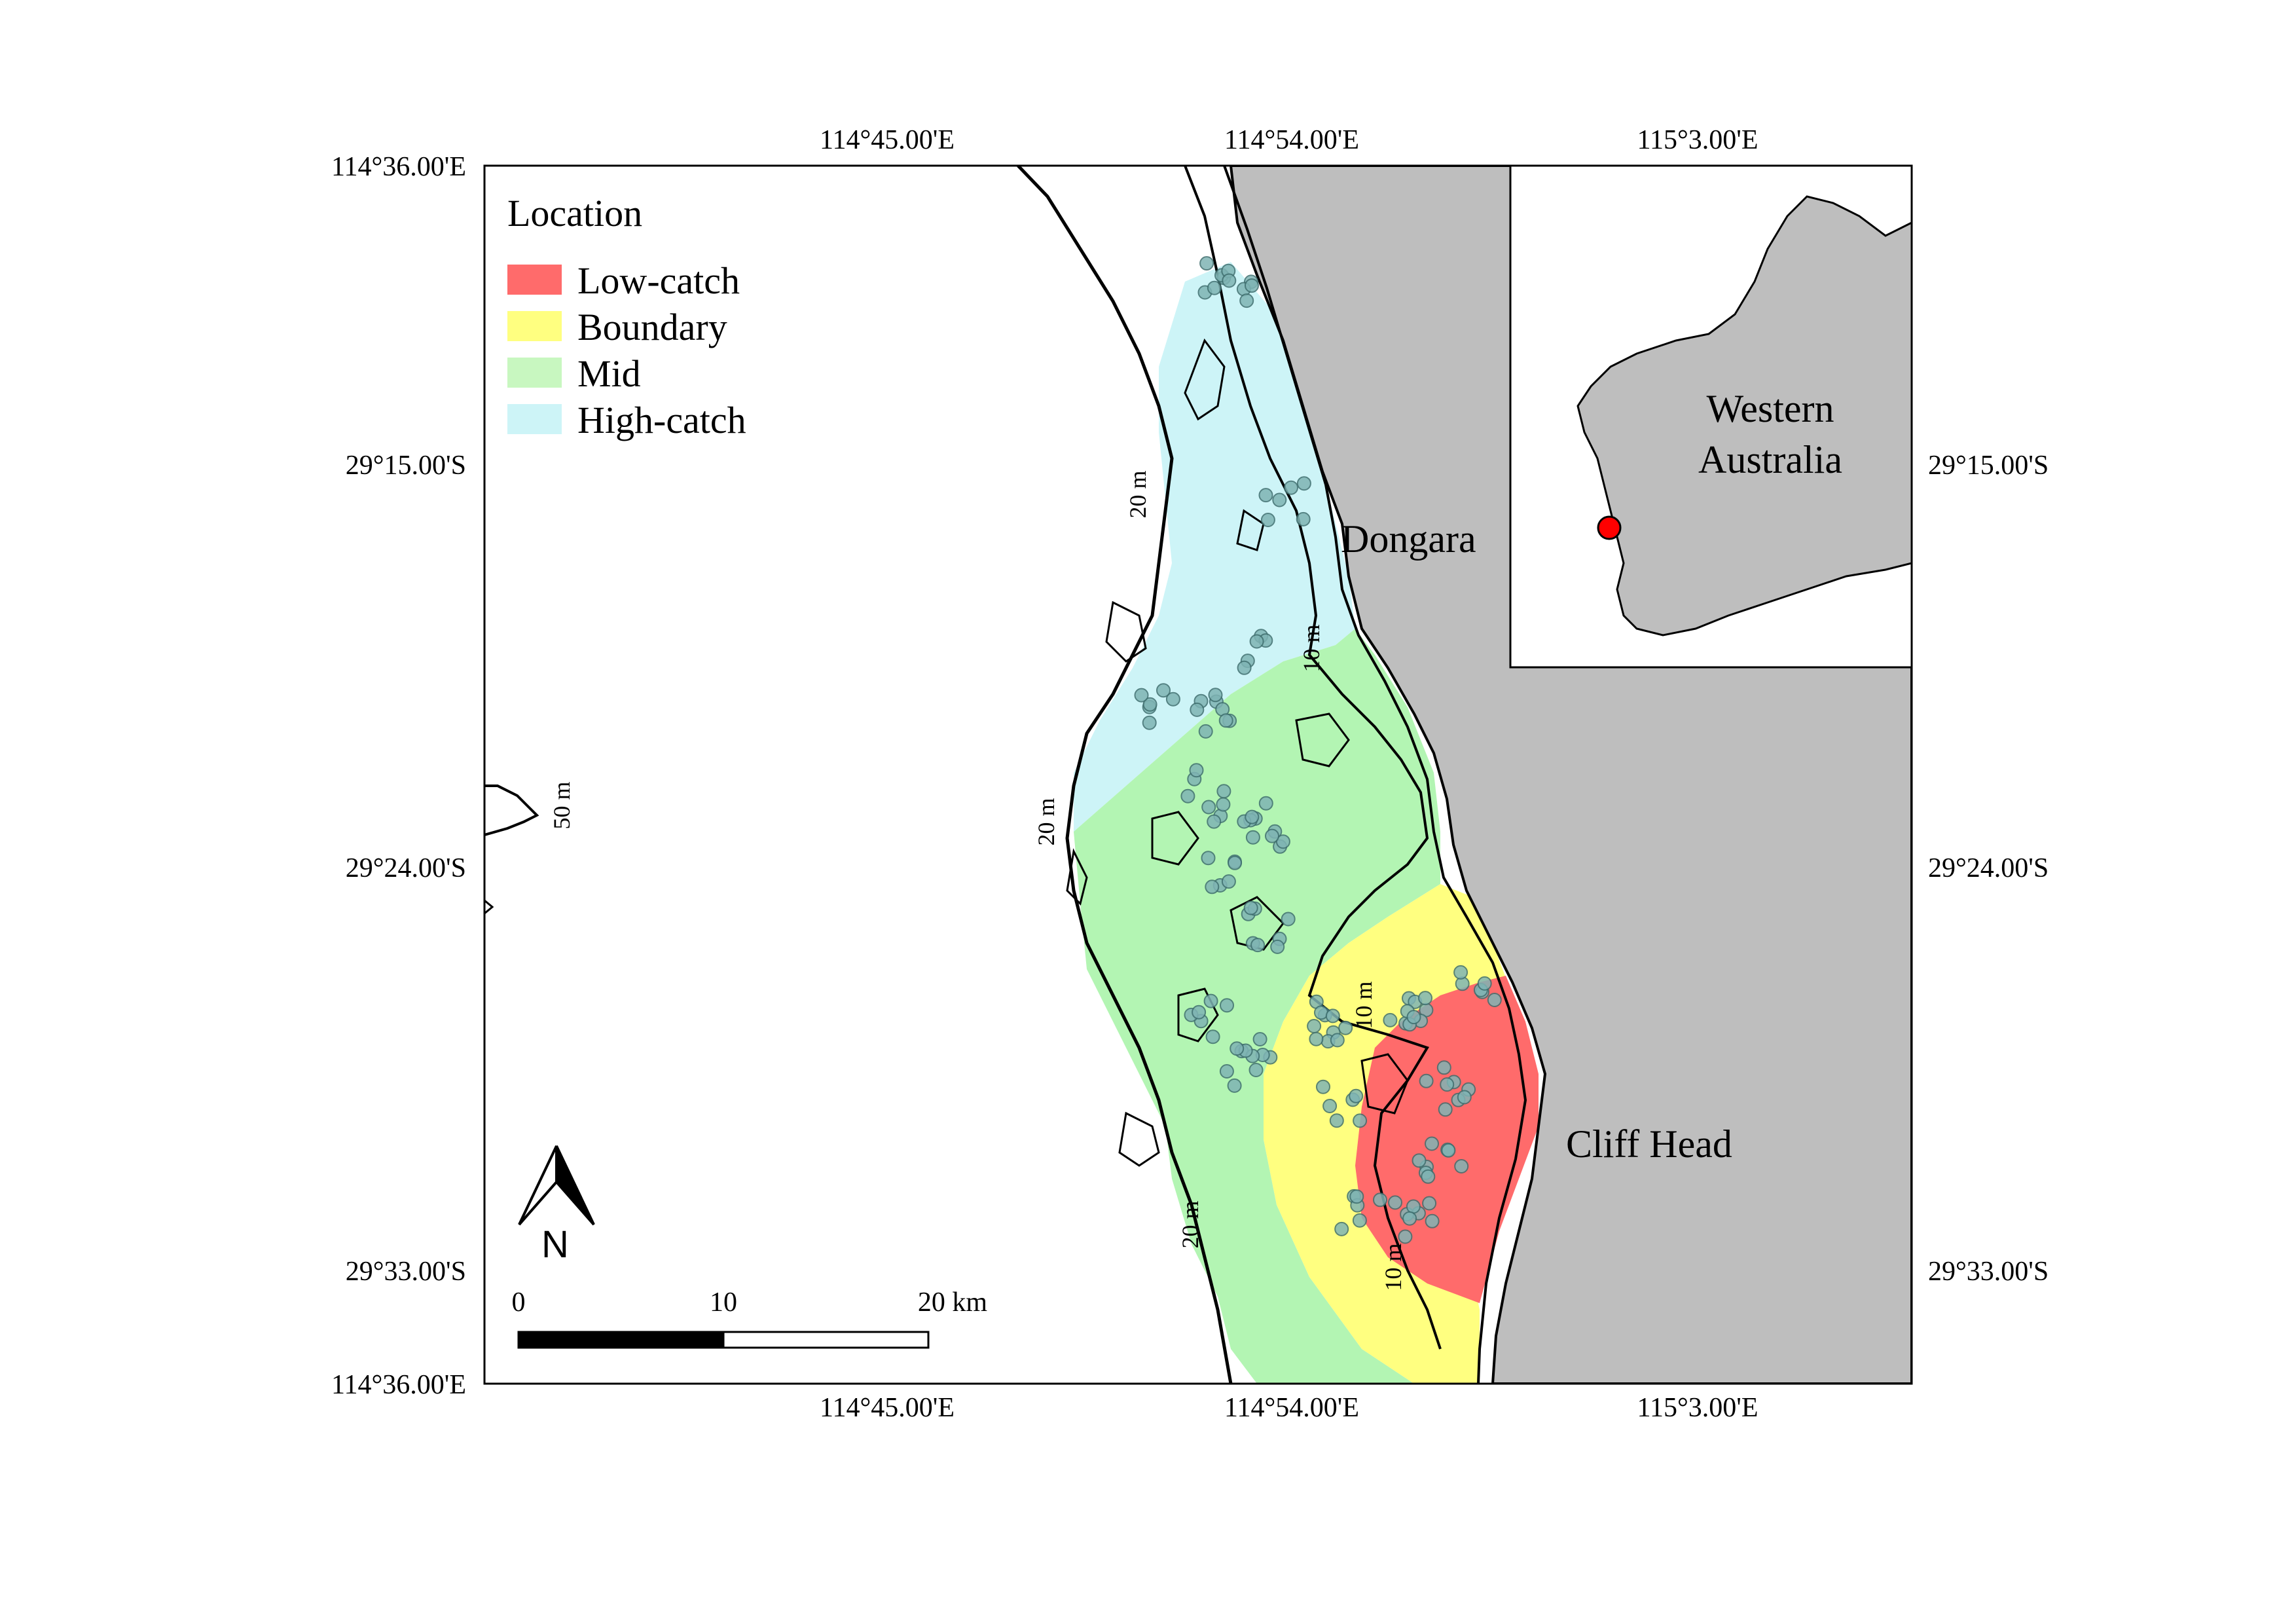 This screenshot has height=1624, width=2296. What do you see at coordinates (406, 868) in the screenshot?
I see `left-tick-2: 29°24.00'S` at bounding box center [406, 868].